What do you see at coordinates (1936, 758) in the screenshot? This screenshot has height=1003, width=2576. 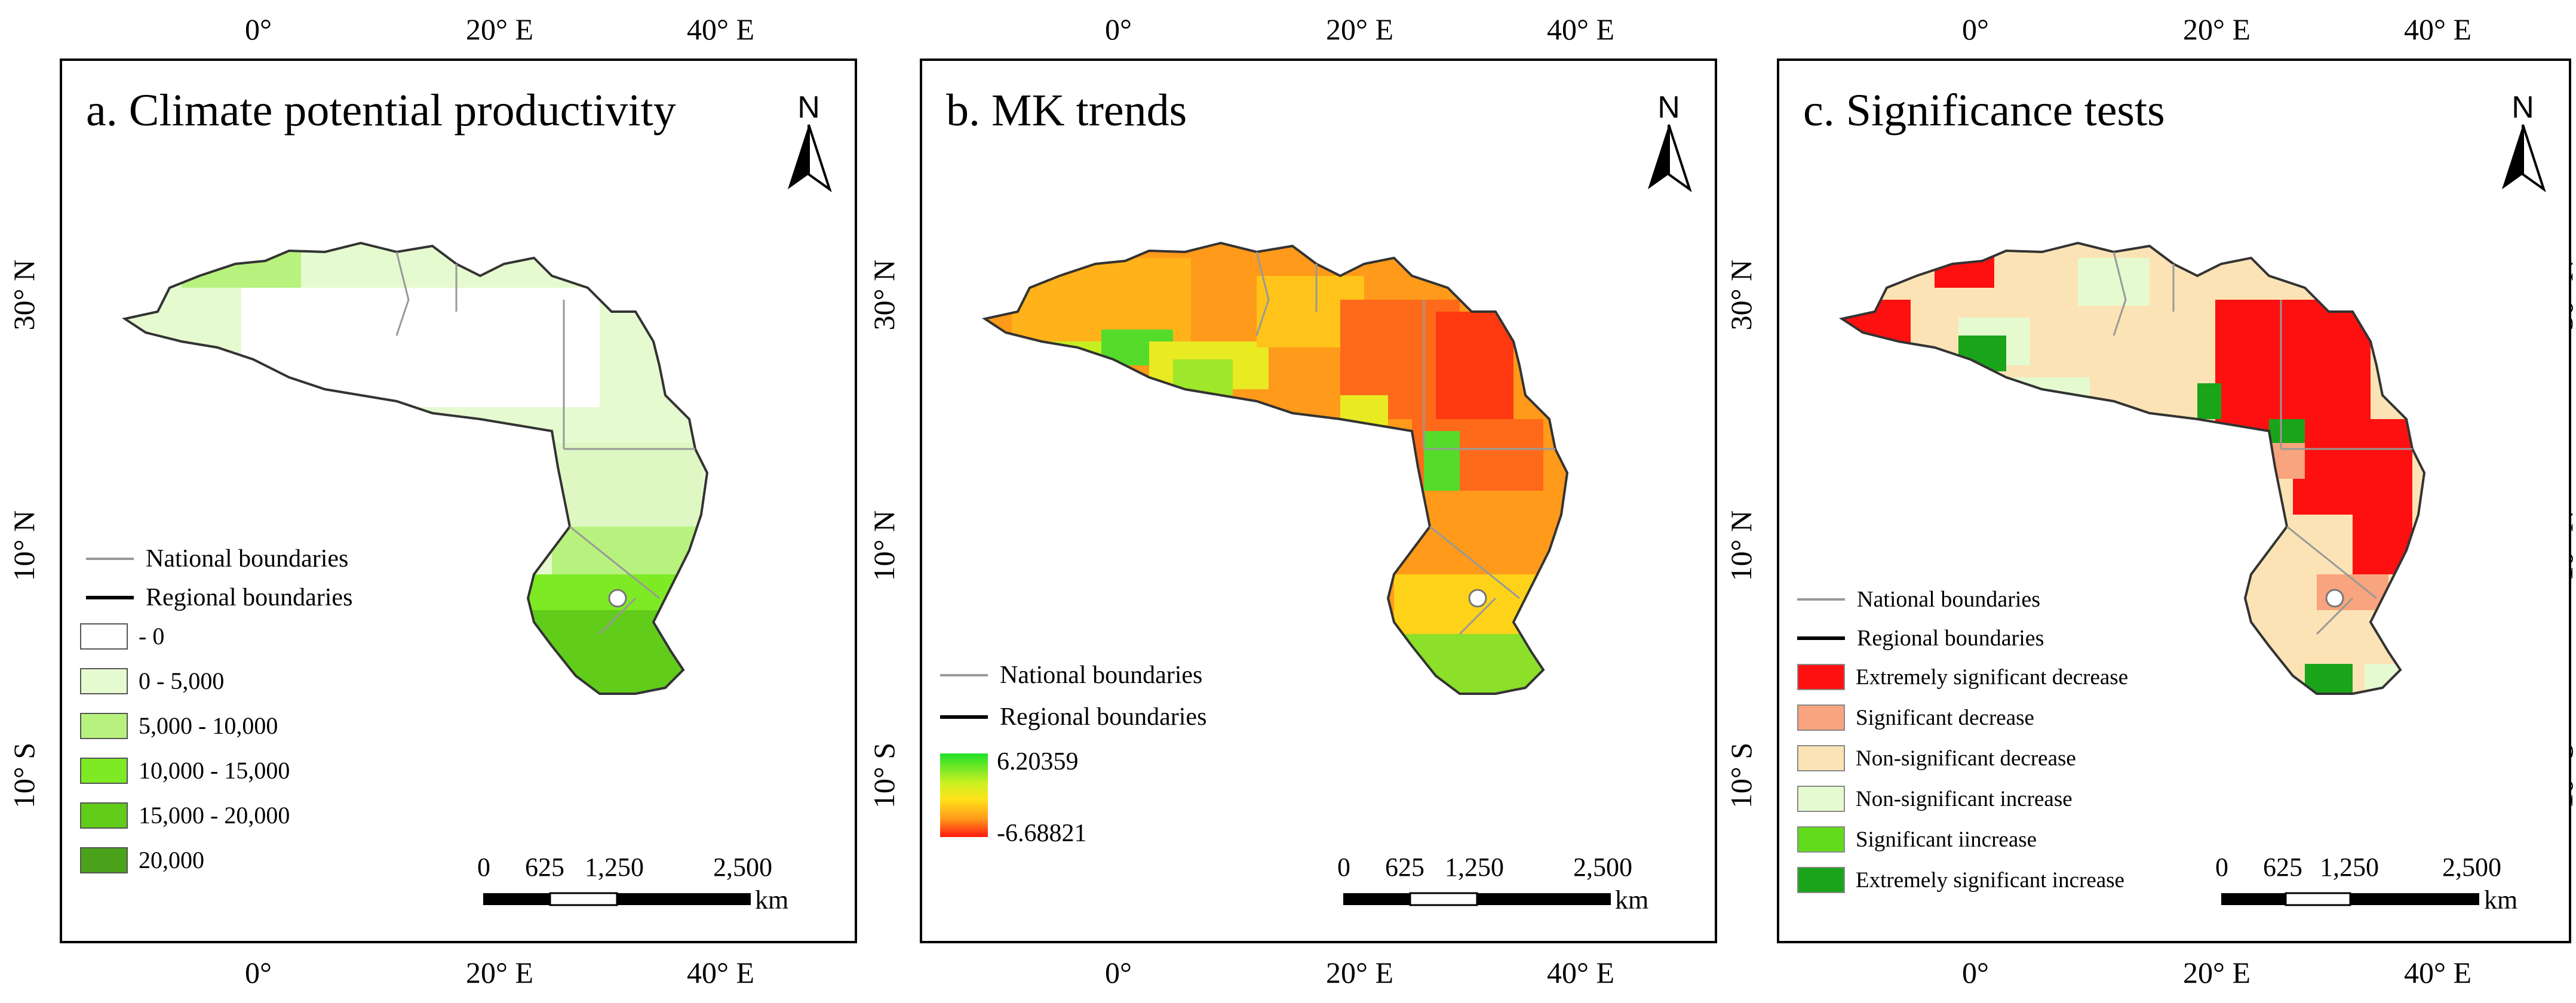 I see `legend-class: Non-significant decrease` at bounding box center [1936, 758].